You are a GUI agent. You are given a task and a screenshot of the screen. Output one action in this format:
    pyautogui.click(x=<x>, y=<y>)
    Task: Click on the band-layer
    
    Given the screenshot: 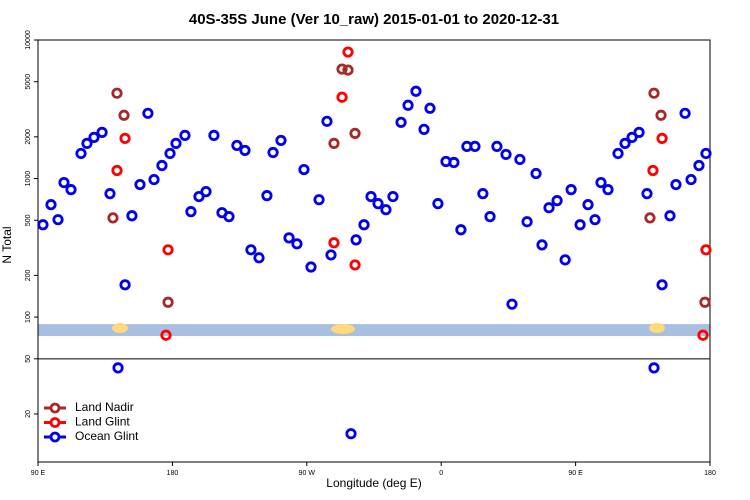 What is the action you would take?
    pyautogui.click(x=374, y=330)
    